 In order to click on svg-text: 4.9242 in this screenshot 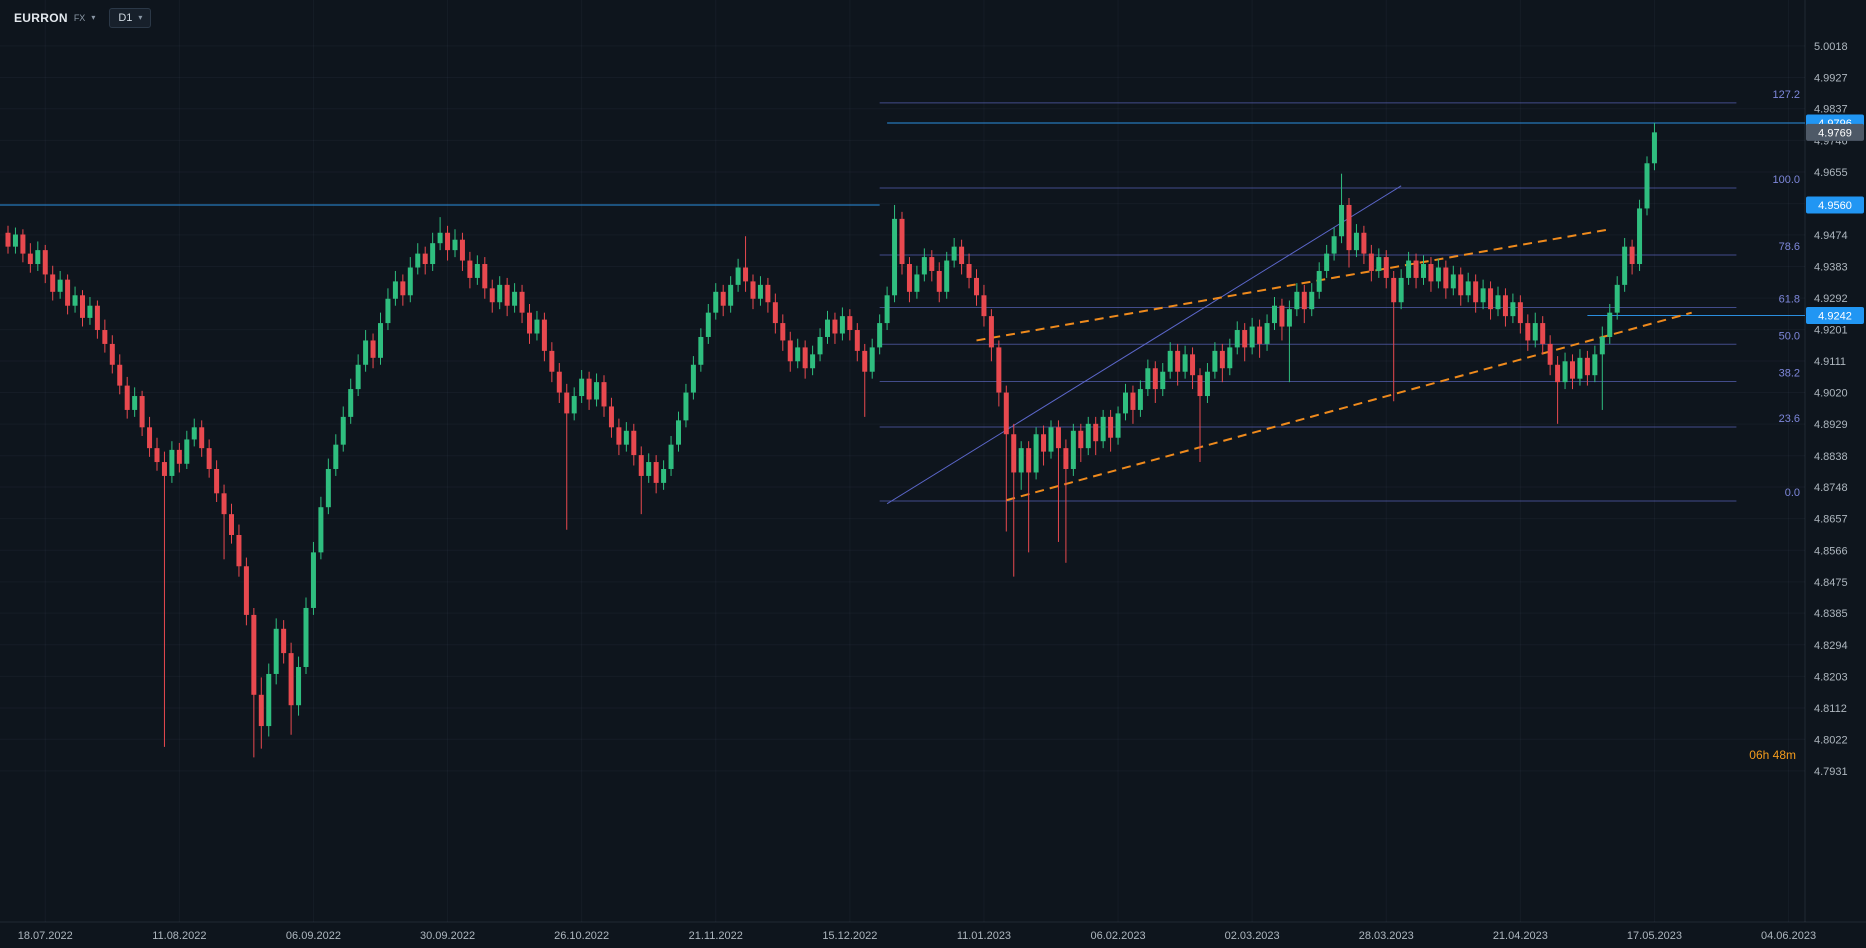, I will do `click(1835, 316)`.